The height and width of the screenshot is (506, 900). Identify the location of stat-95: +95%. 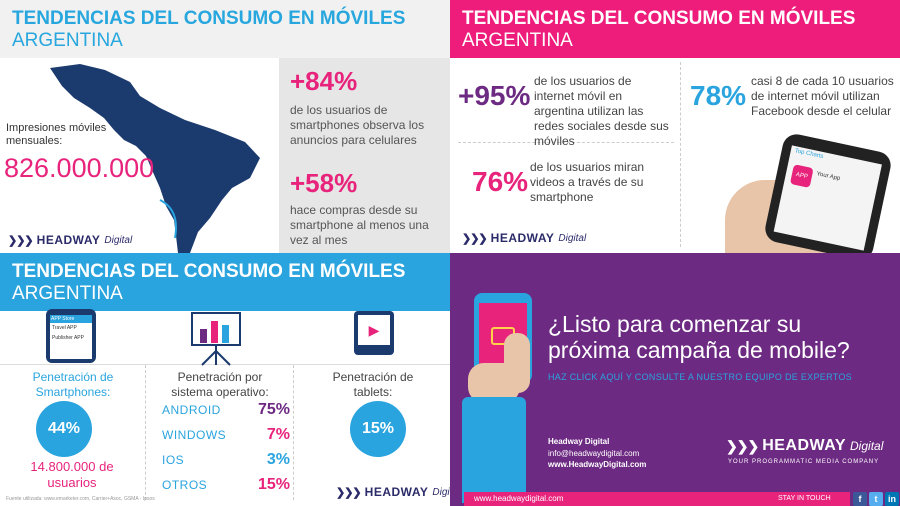
(494, 95).